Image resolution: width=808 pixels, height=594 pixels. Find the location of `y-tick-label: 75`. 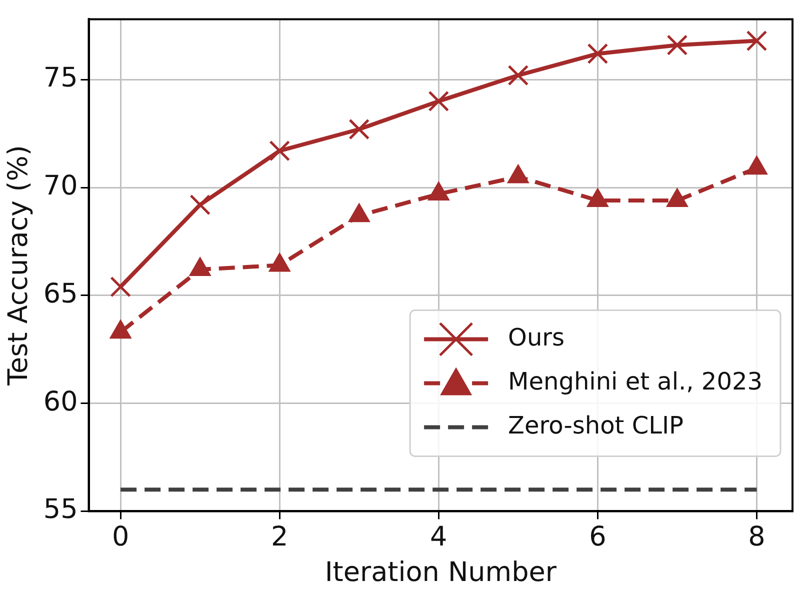

y-tick-label: 75 is located at coordinates (60, 78).